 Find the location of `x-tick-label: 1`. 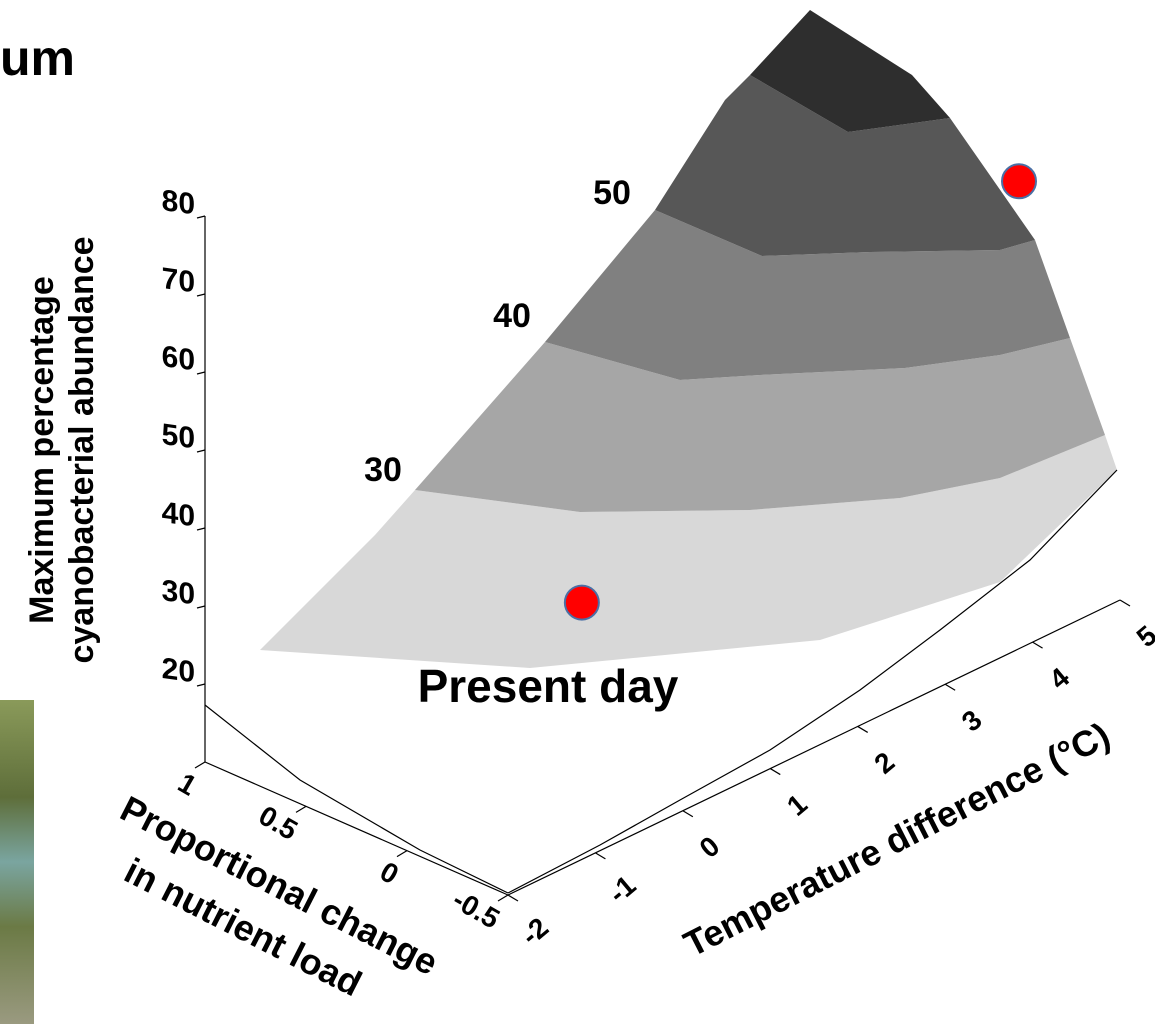

x-tick-label: 1 is located at coordinates (797, 805).